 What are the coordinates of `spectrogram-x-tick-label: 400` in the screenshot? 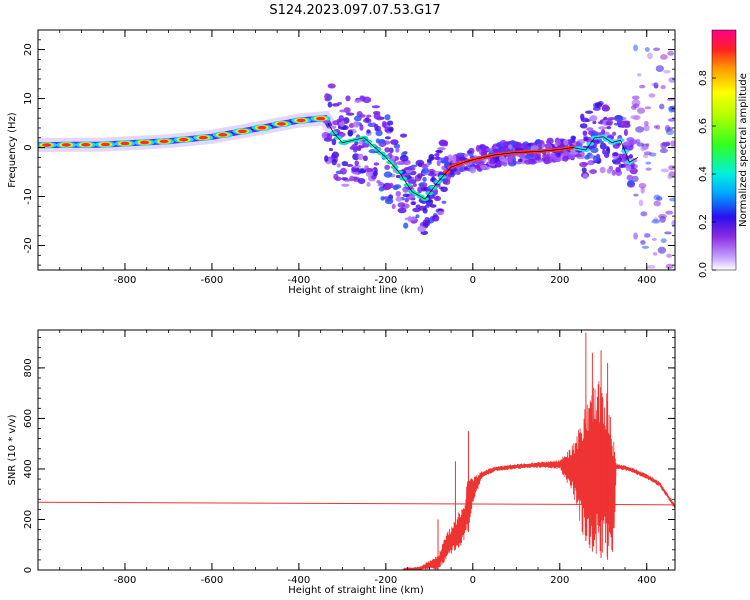 It's located at (646, 280).